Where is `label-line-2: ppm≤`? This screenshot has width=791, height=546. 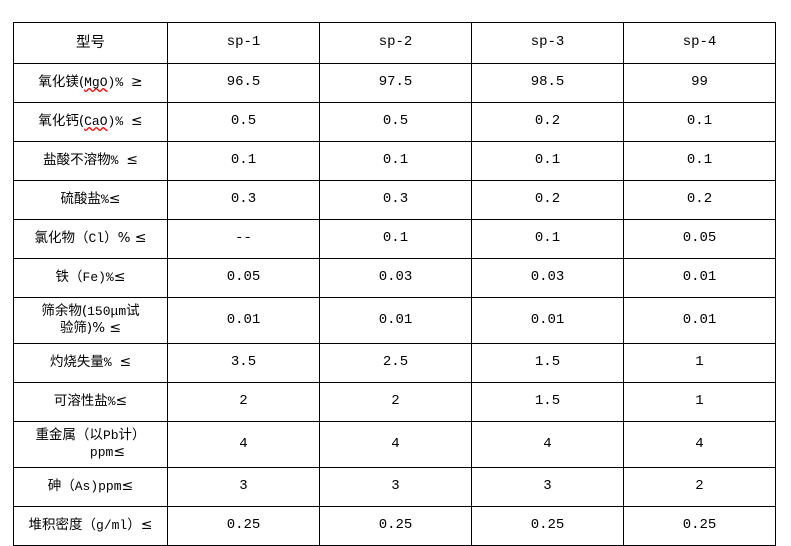 label-line-2: ppm≤ is located at coordinates (90, 453).